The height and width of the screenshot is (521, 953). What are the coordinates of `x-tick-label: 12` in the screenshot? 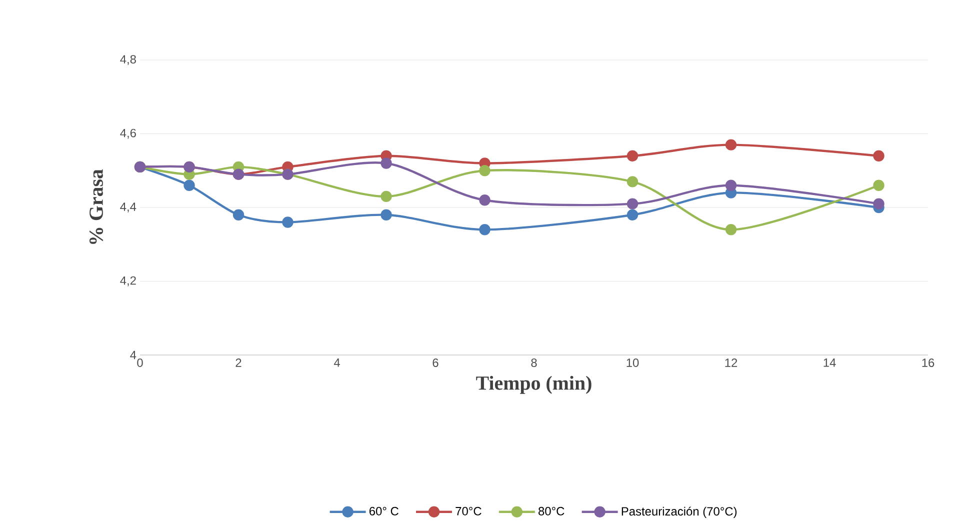 It's located at (731, 362).